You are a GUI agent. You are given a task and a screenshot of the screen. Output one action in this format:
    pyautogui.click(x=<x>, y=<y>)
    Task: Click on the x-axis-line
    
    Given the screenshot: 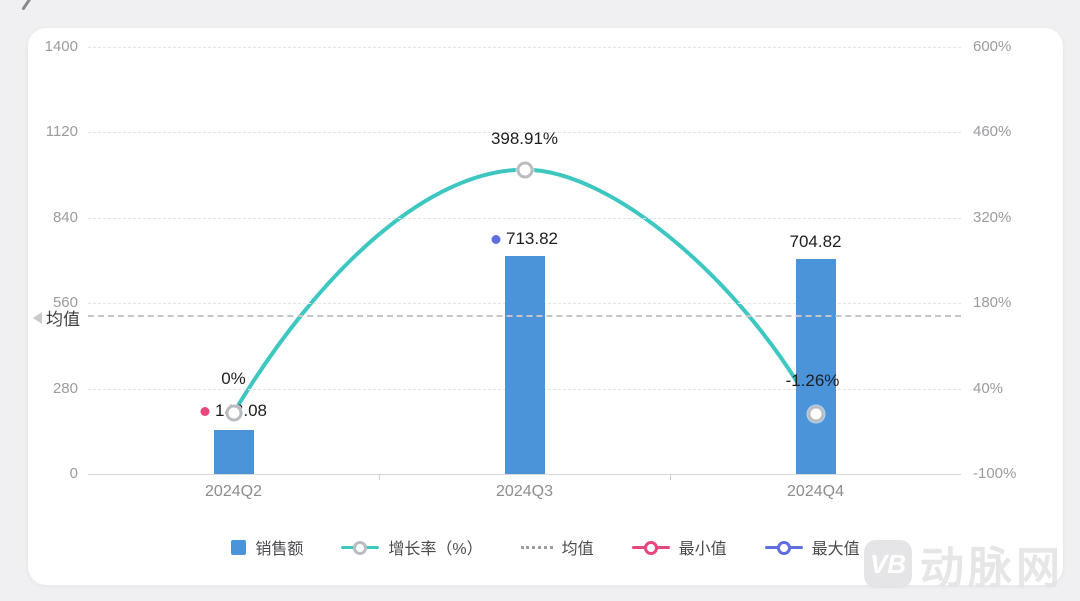 What is the action you would take?
    pyautogui.click(x=524, y=474)
    